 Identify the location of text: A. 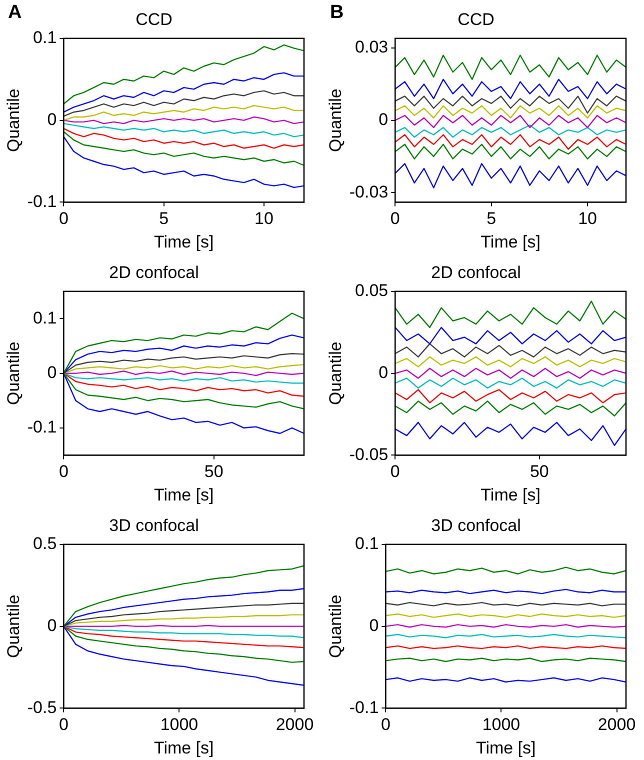
(15, 13).